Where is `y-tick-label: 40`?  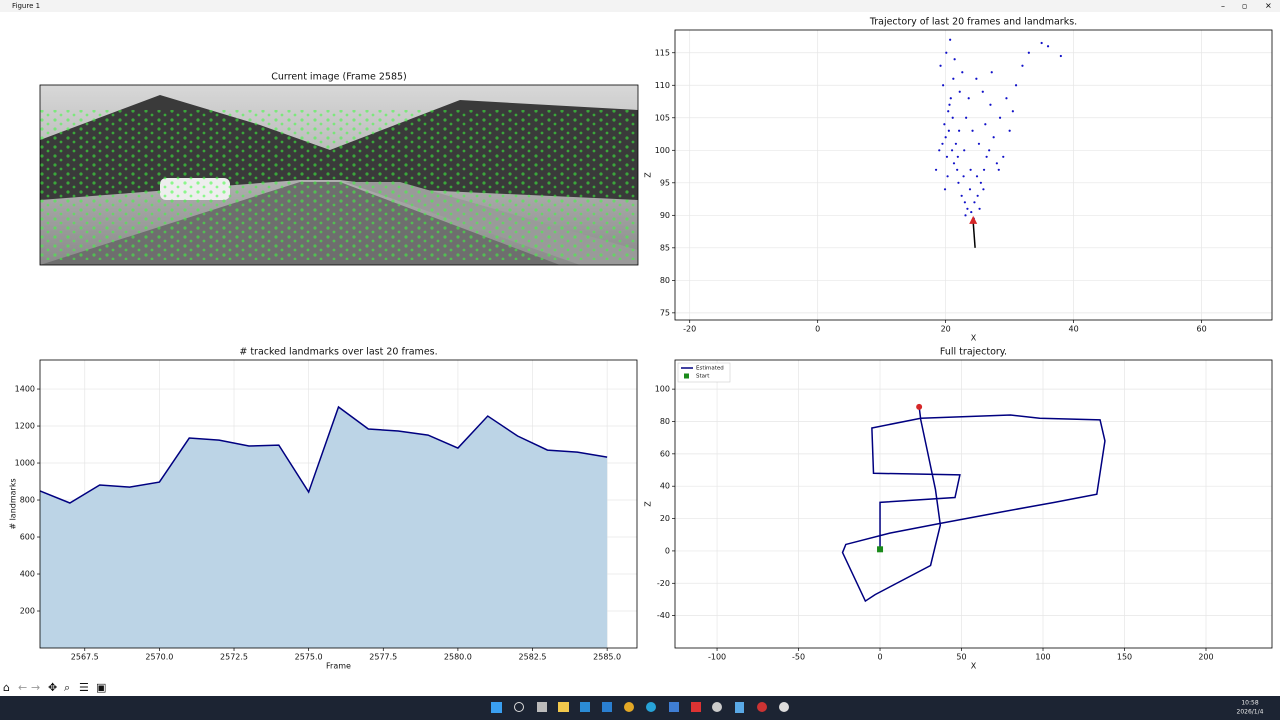 y-tick-label: 40 is located at coordinates (665, 486).